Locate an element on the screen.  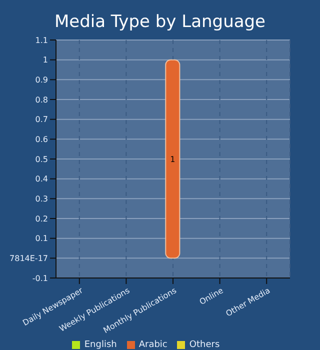
chart-title: Media Type by Language is located at coordinates (160, 22).